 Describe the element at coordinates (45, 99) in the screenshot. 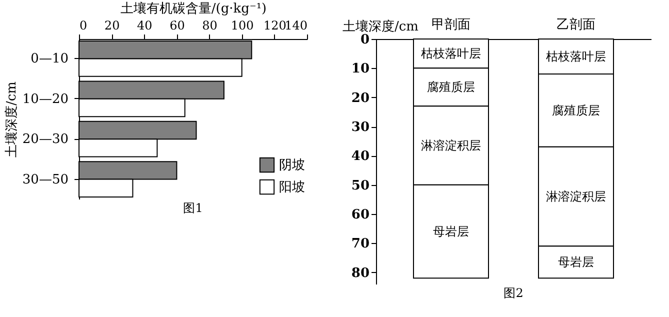

I see `y-tick-label: 10—20` at that location.